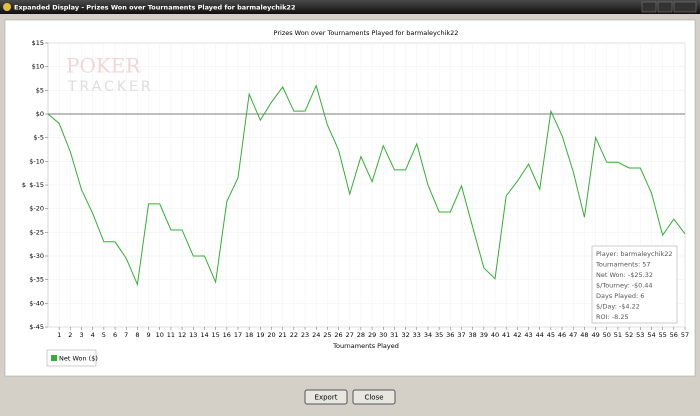 The height and width of the screenshot is (416, 700). Describe the element at coordinates (36, 256) in the screenshot. I see `y-tick-label: $-30` at that location.